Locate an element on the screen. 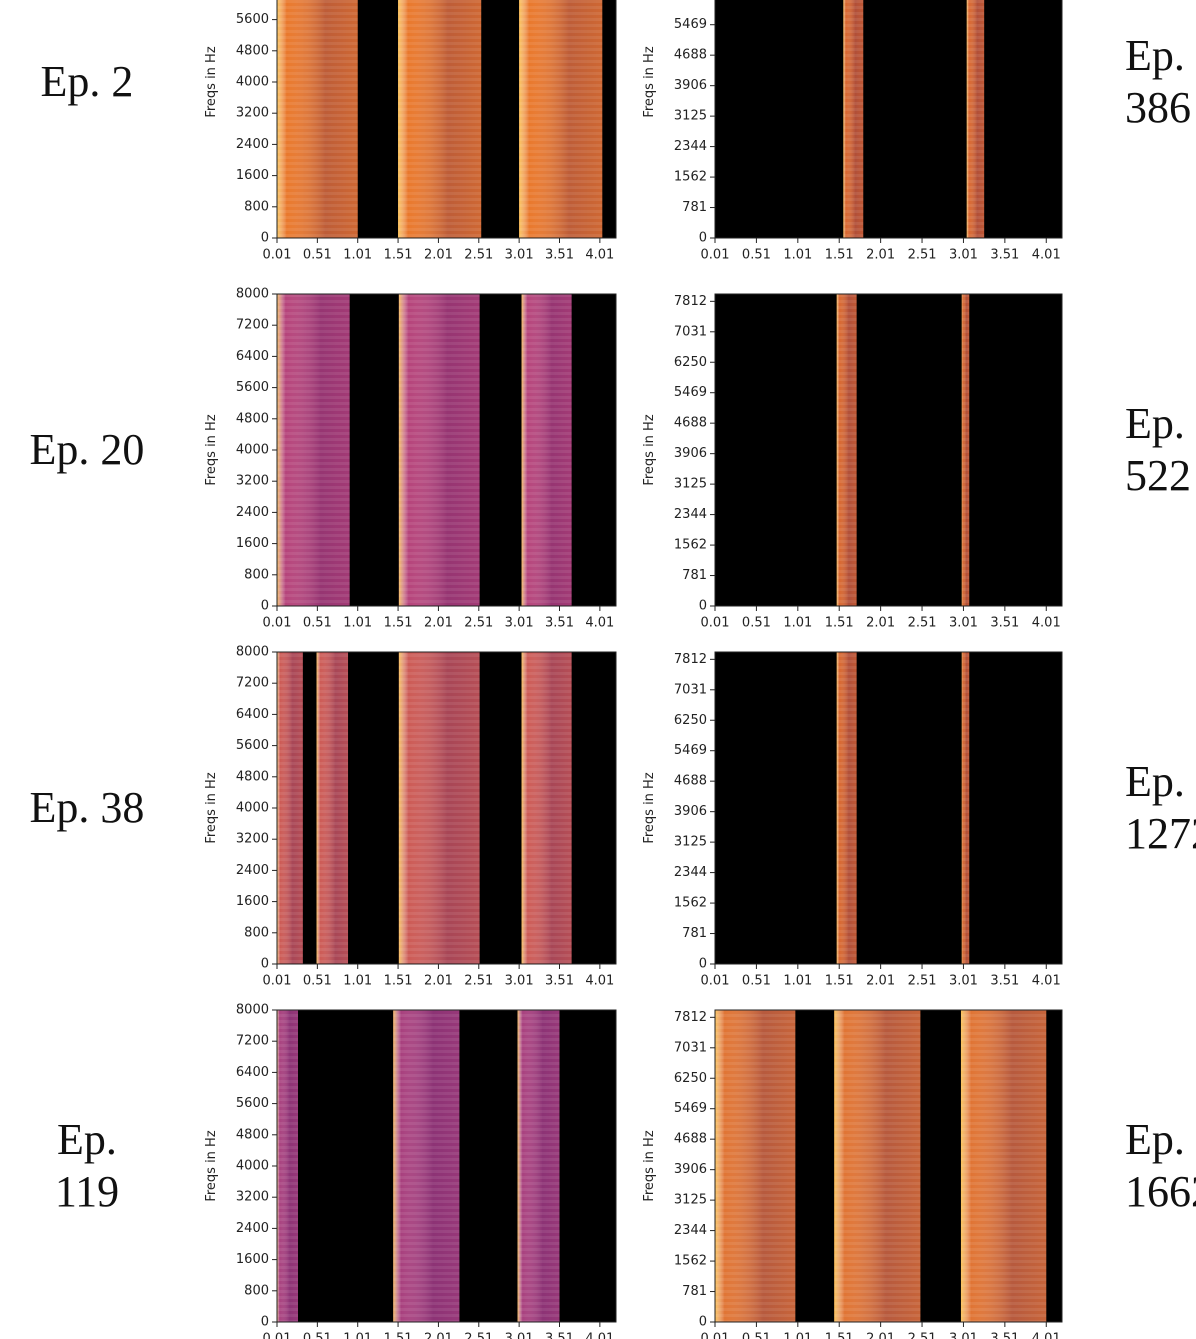 The width and height of the screenshot is (1196, 1339). episode-label: 522 is located at coordinates (1158, 475).